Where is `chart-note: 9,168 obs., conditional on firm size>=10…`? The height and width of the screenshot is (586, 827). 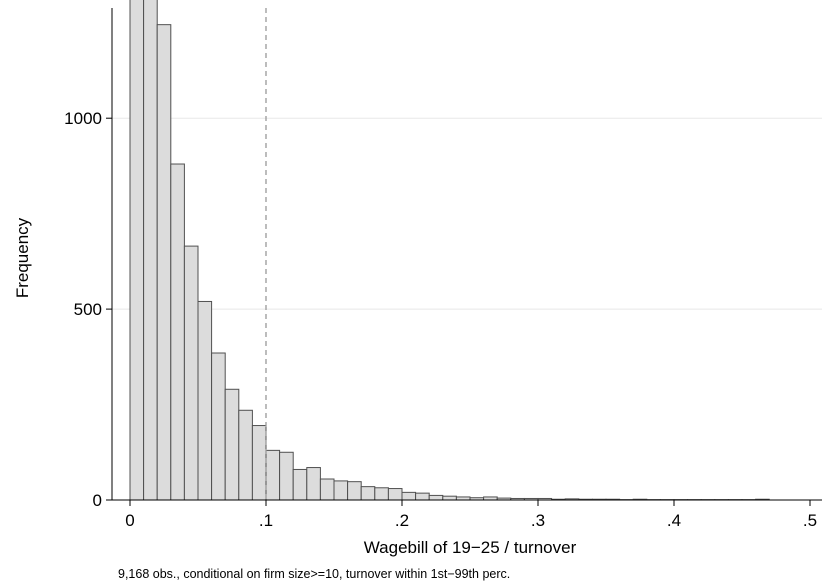
chart-note: 9,168 obs., conditional on firm size>=10… is located at coordinates (314, 574).